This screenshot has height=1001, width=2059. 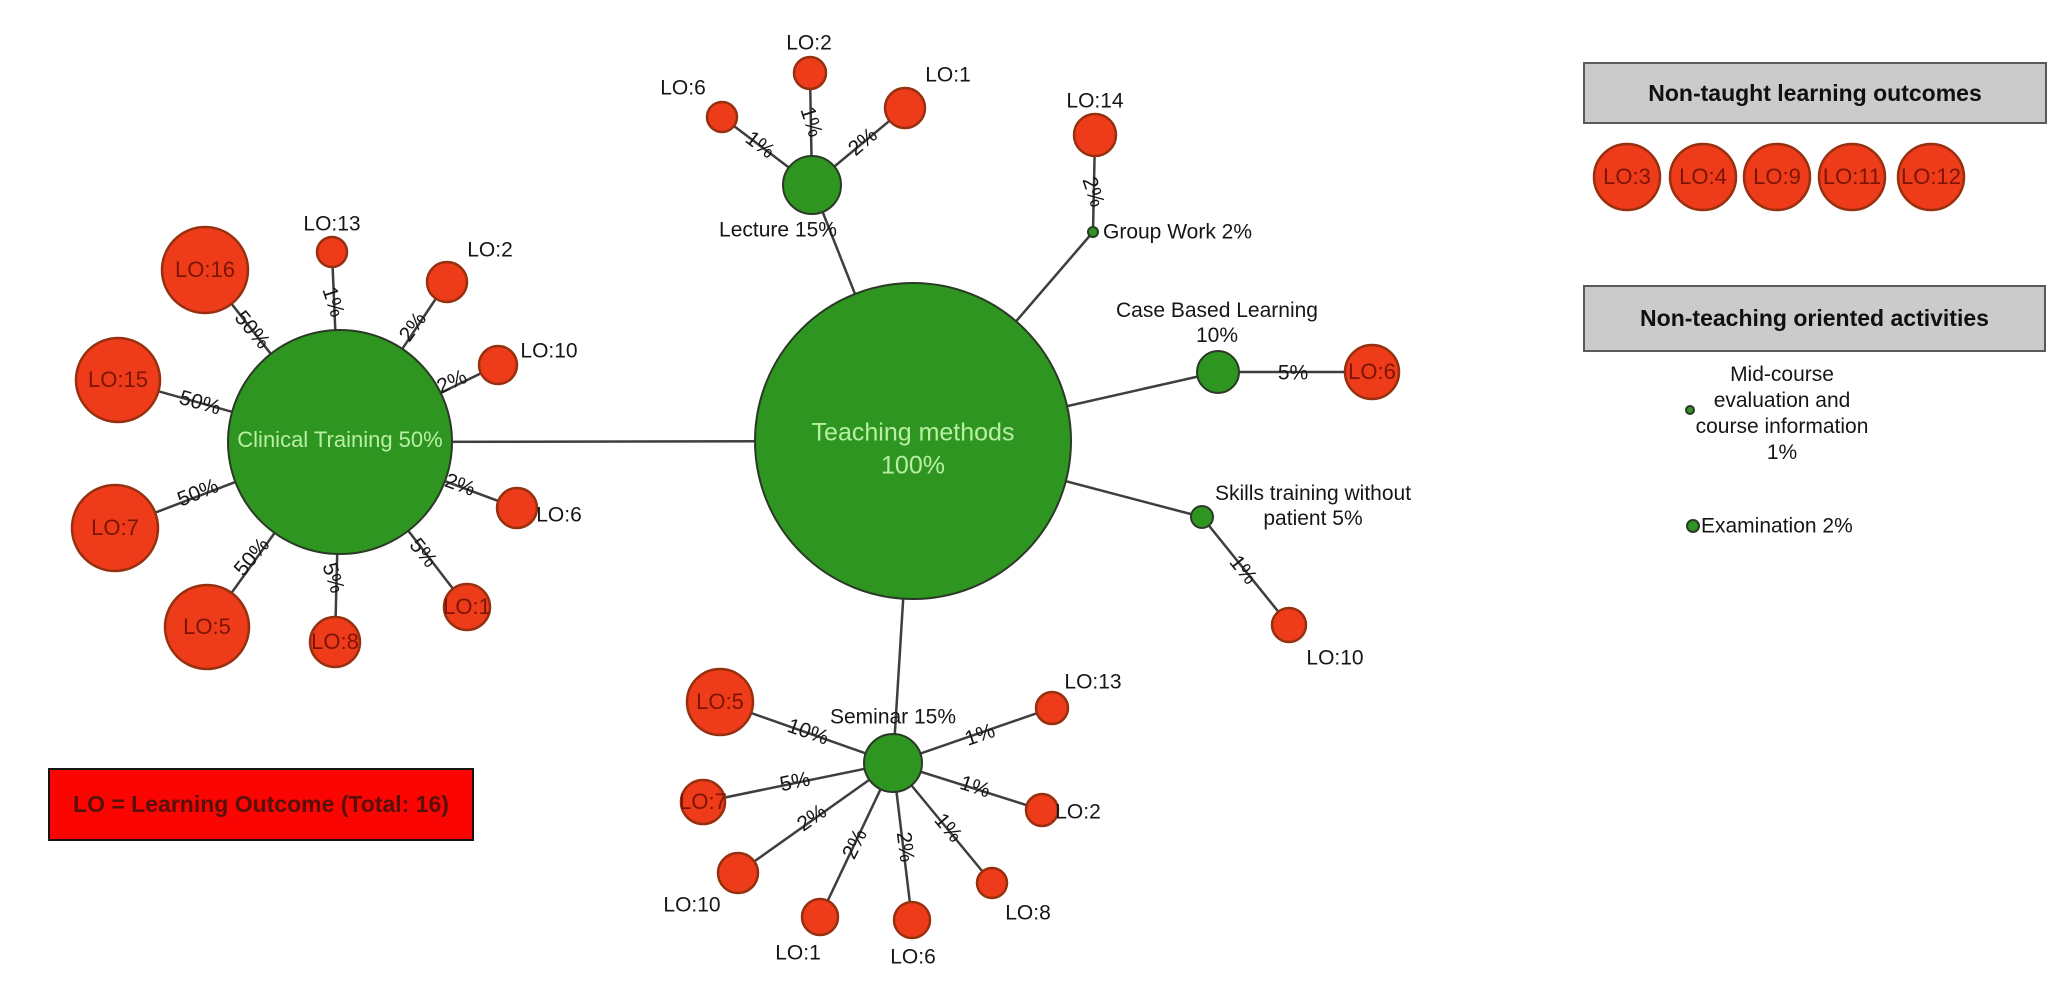 I want to click on case-based-line1: Case Based Learning, so click(x=1217, y=310).